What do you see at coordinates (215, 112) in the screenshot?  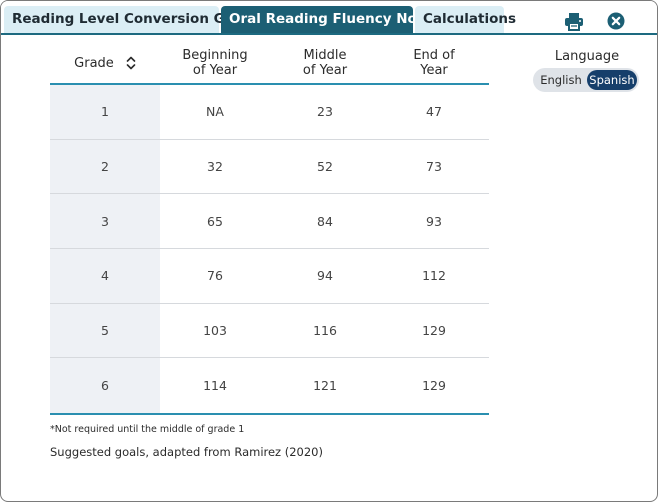 I see `cell-beginning-of-year: NA` at bounding box center [215, 112].